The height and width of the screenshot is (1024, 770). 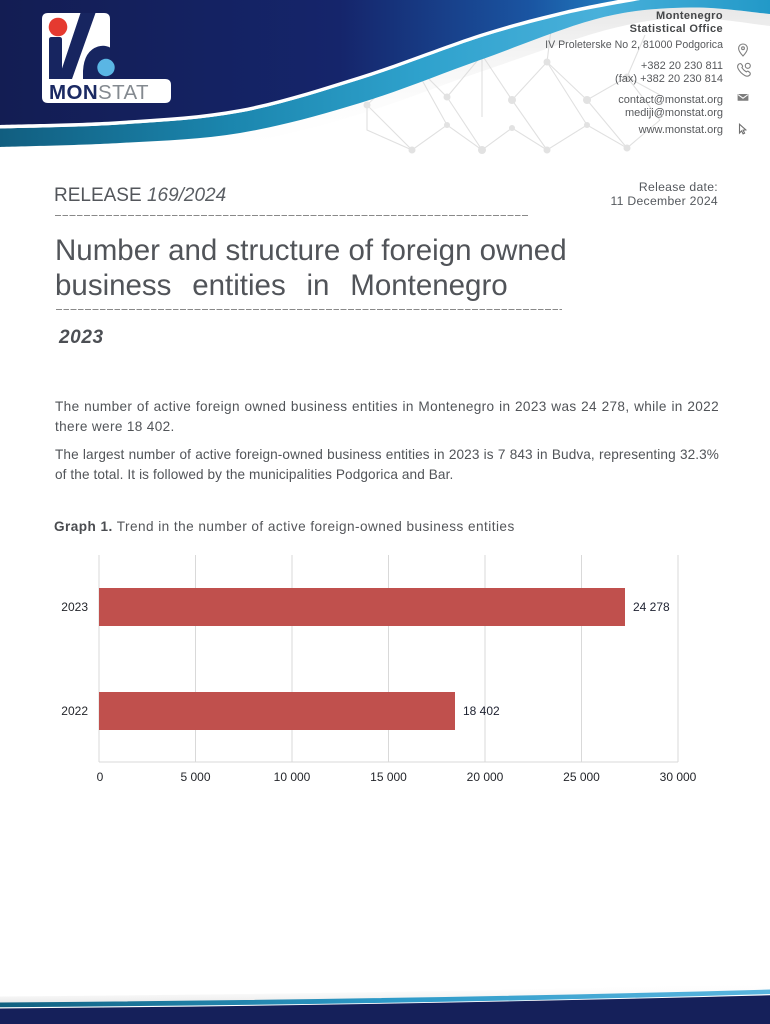 I want to click on svg-text: 18 402, so click(x=481, y=711).